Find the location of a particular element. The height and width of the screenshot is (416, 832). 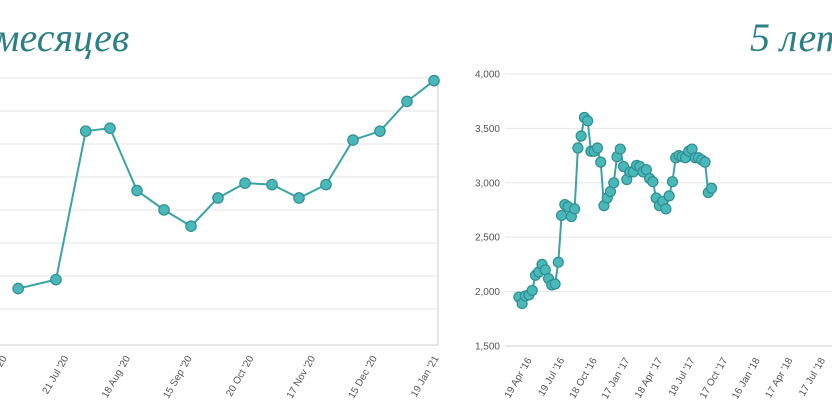

right-x-tick-label: 19 Jul '16 is located at coordinates (551, 377).